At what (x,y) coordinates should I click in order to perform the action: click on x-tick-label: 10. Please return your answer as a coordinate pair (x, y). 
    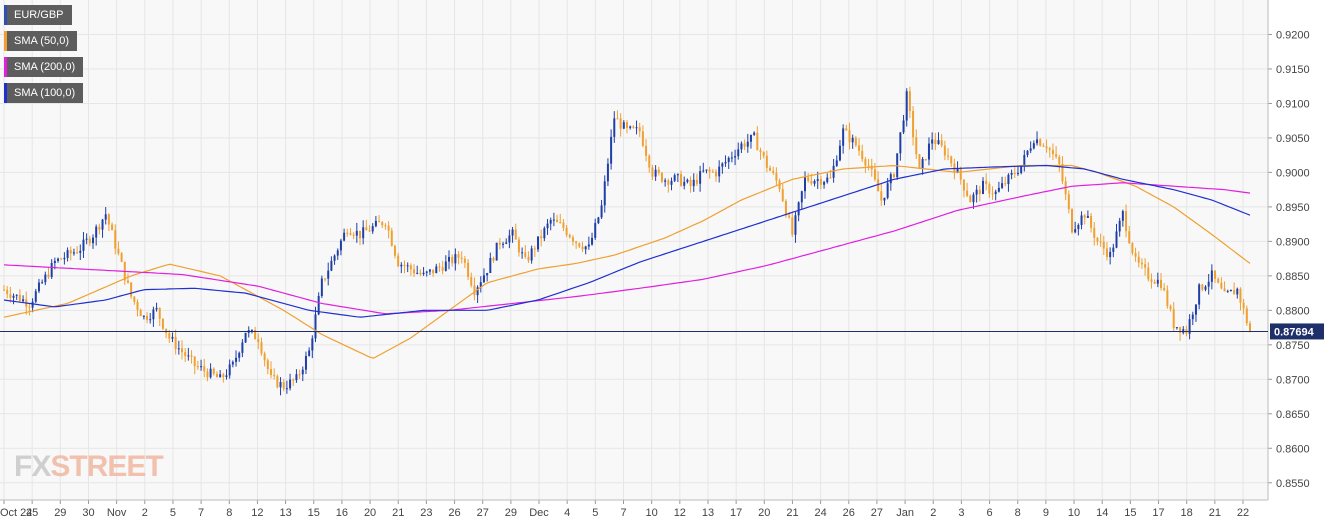
    Looking at the image, I should click on (652, 513).